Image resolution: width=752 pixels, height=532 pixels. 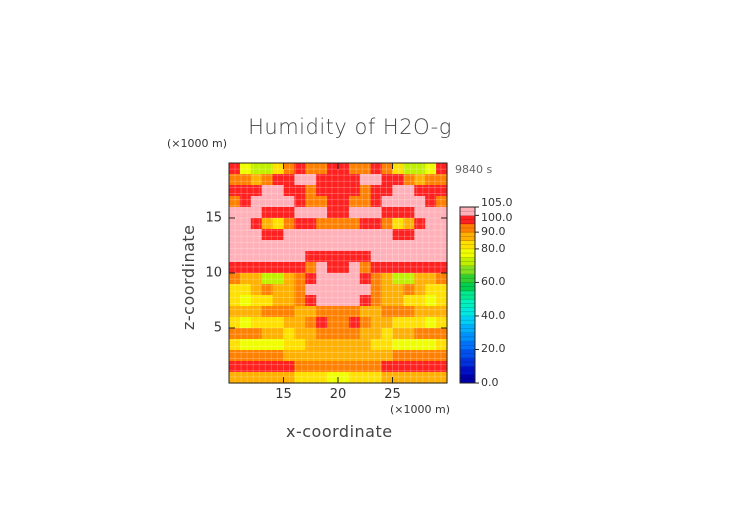 What do you see at coordinates (493, 315) in the screenshot?
I see `colorbar-tick-label: 40.0` at bounding box center [493, 315].